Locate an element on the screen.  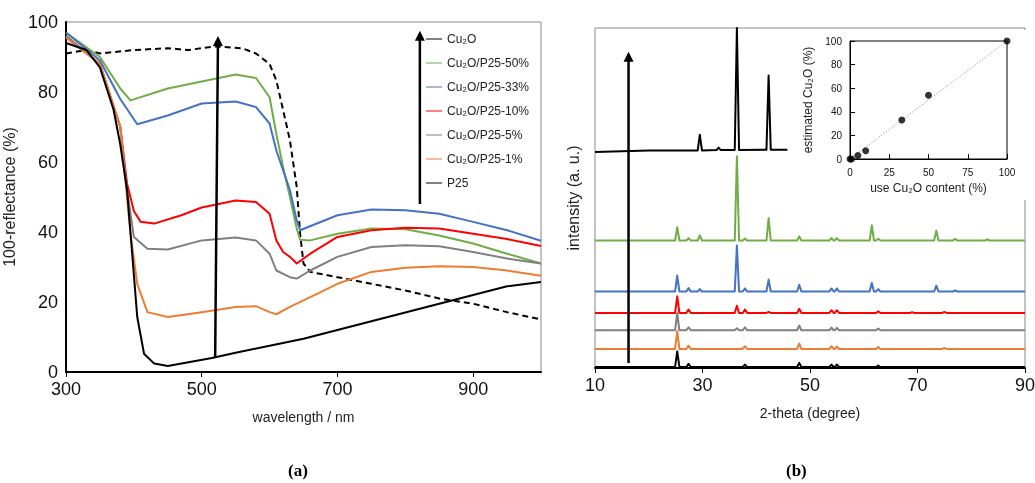
x-tick-label: 500 is located at coordinates (201, 389).